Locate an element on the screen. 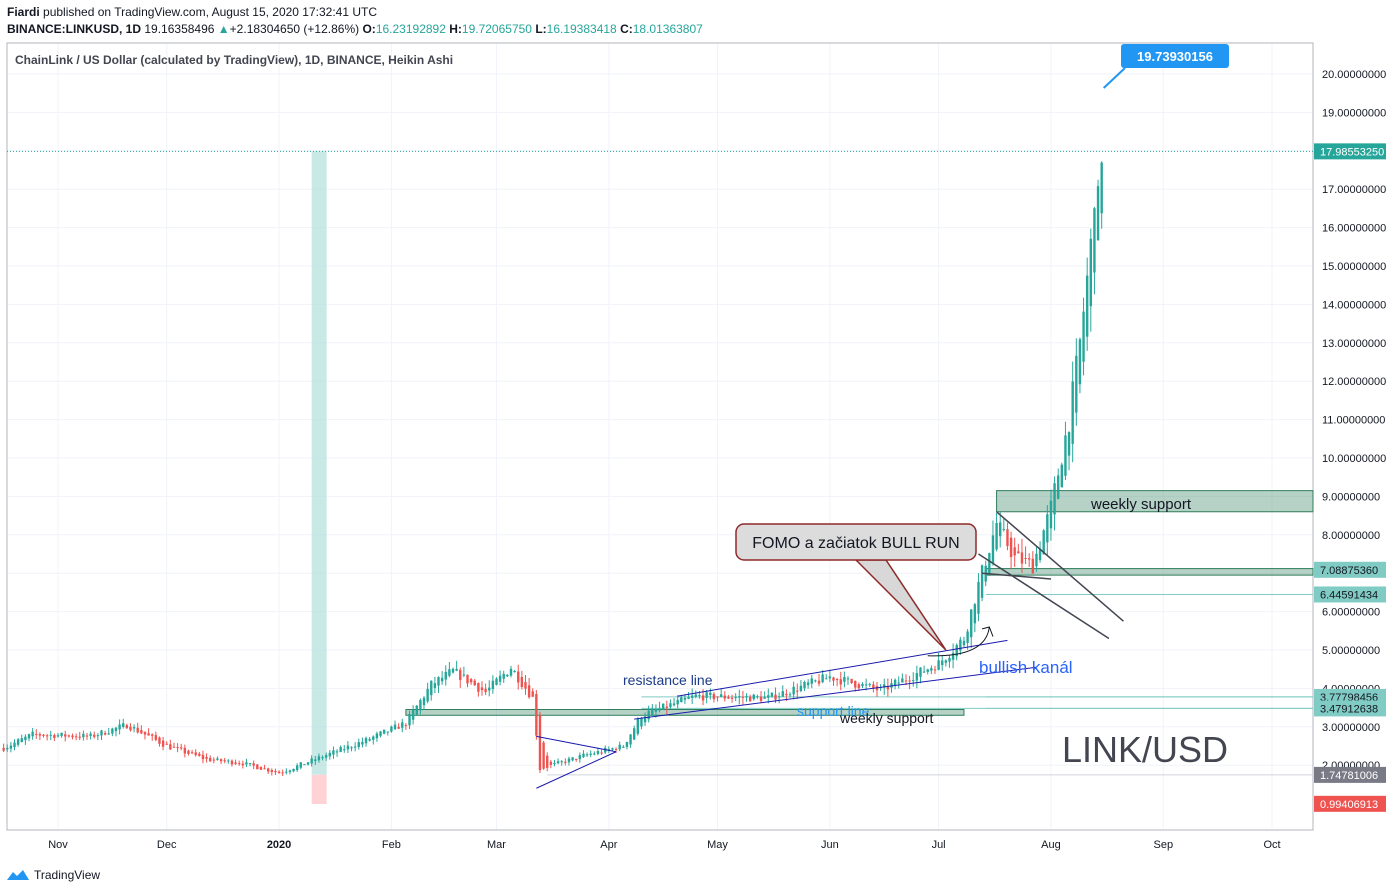 The height and width of the screenshot is (894, 1400). x-tick-label: Jul is located at coordinates (939, 845).